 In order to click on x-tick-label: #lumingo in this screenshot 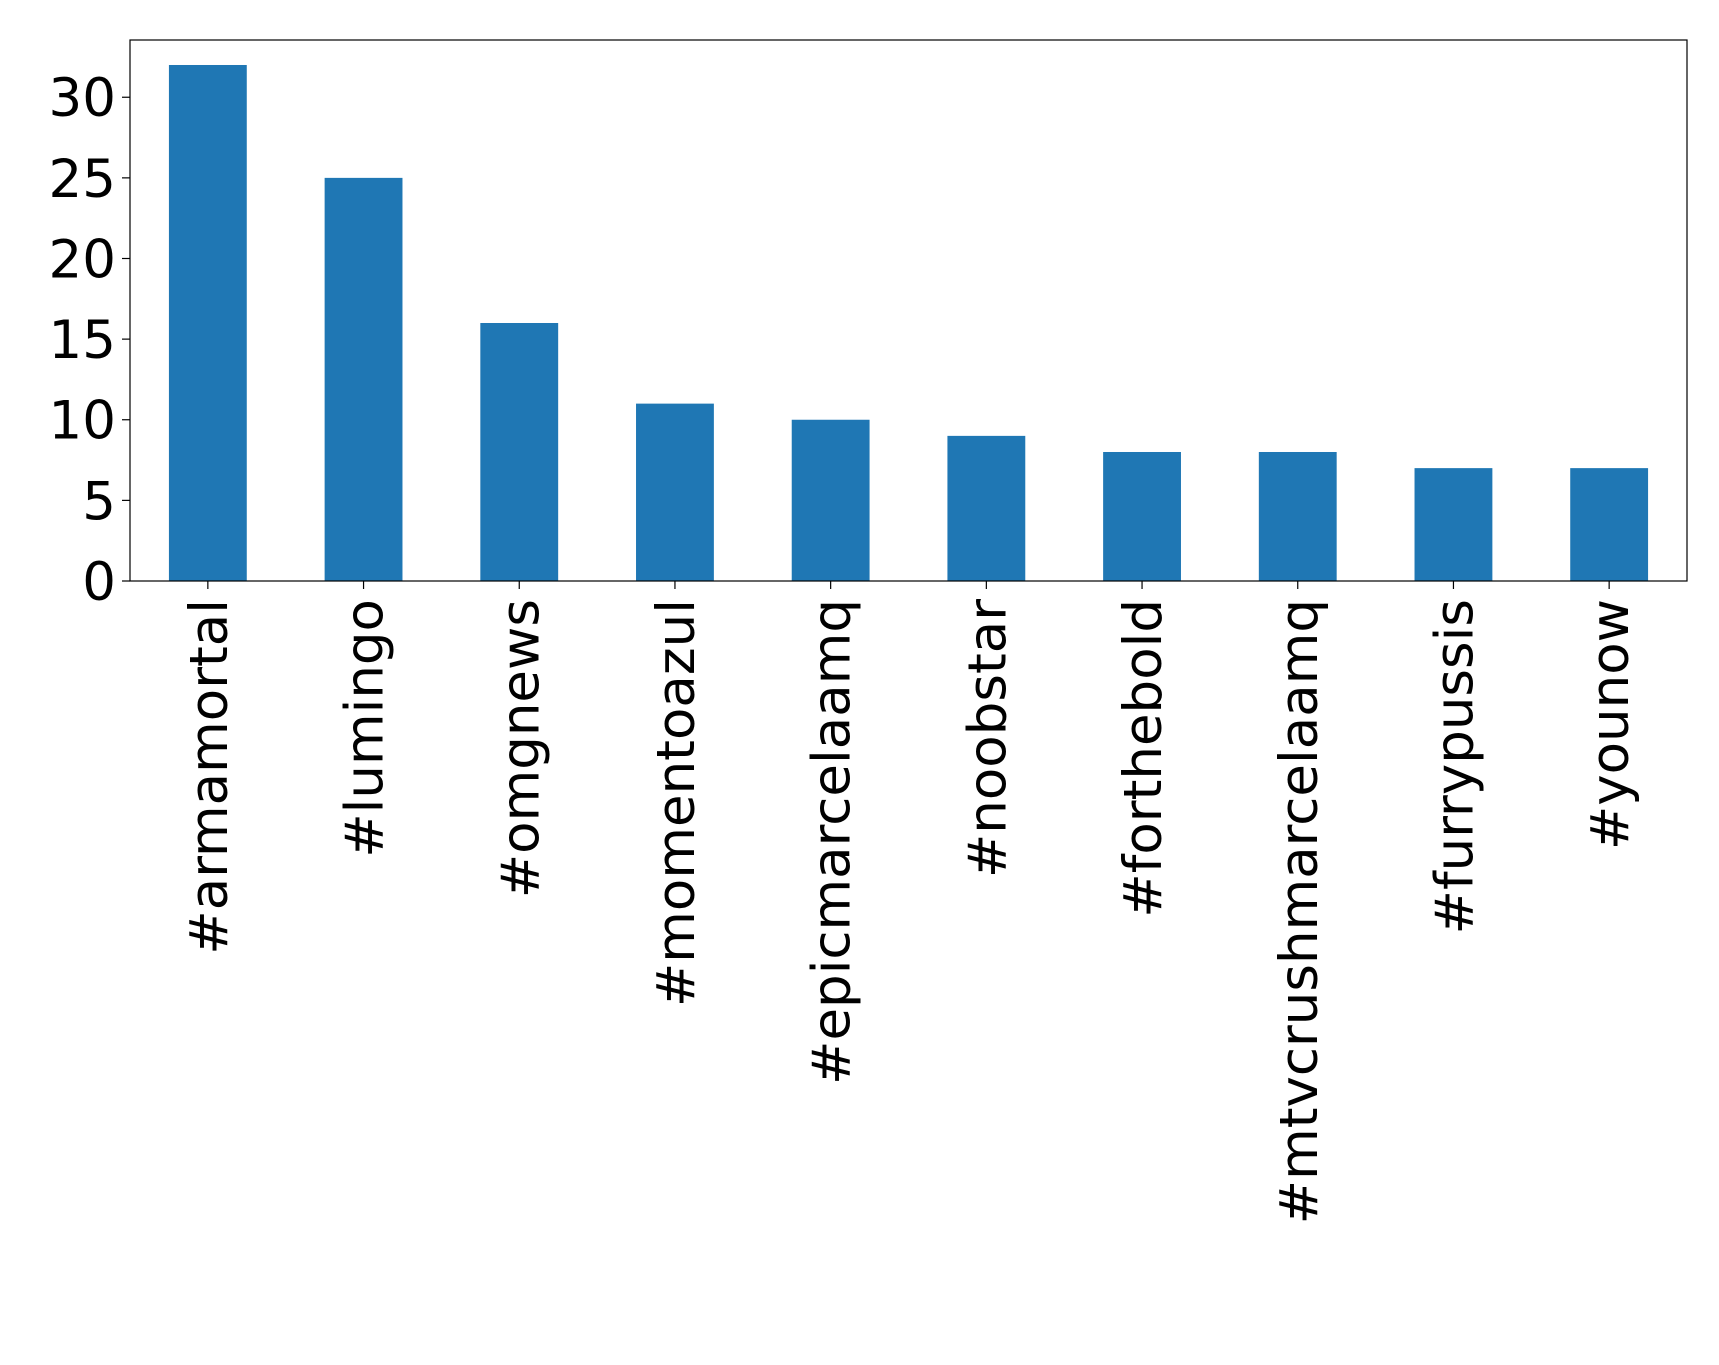, I will do `click(365, 728)`.